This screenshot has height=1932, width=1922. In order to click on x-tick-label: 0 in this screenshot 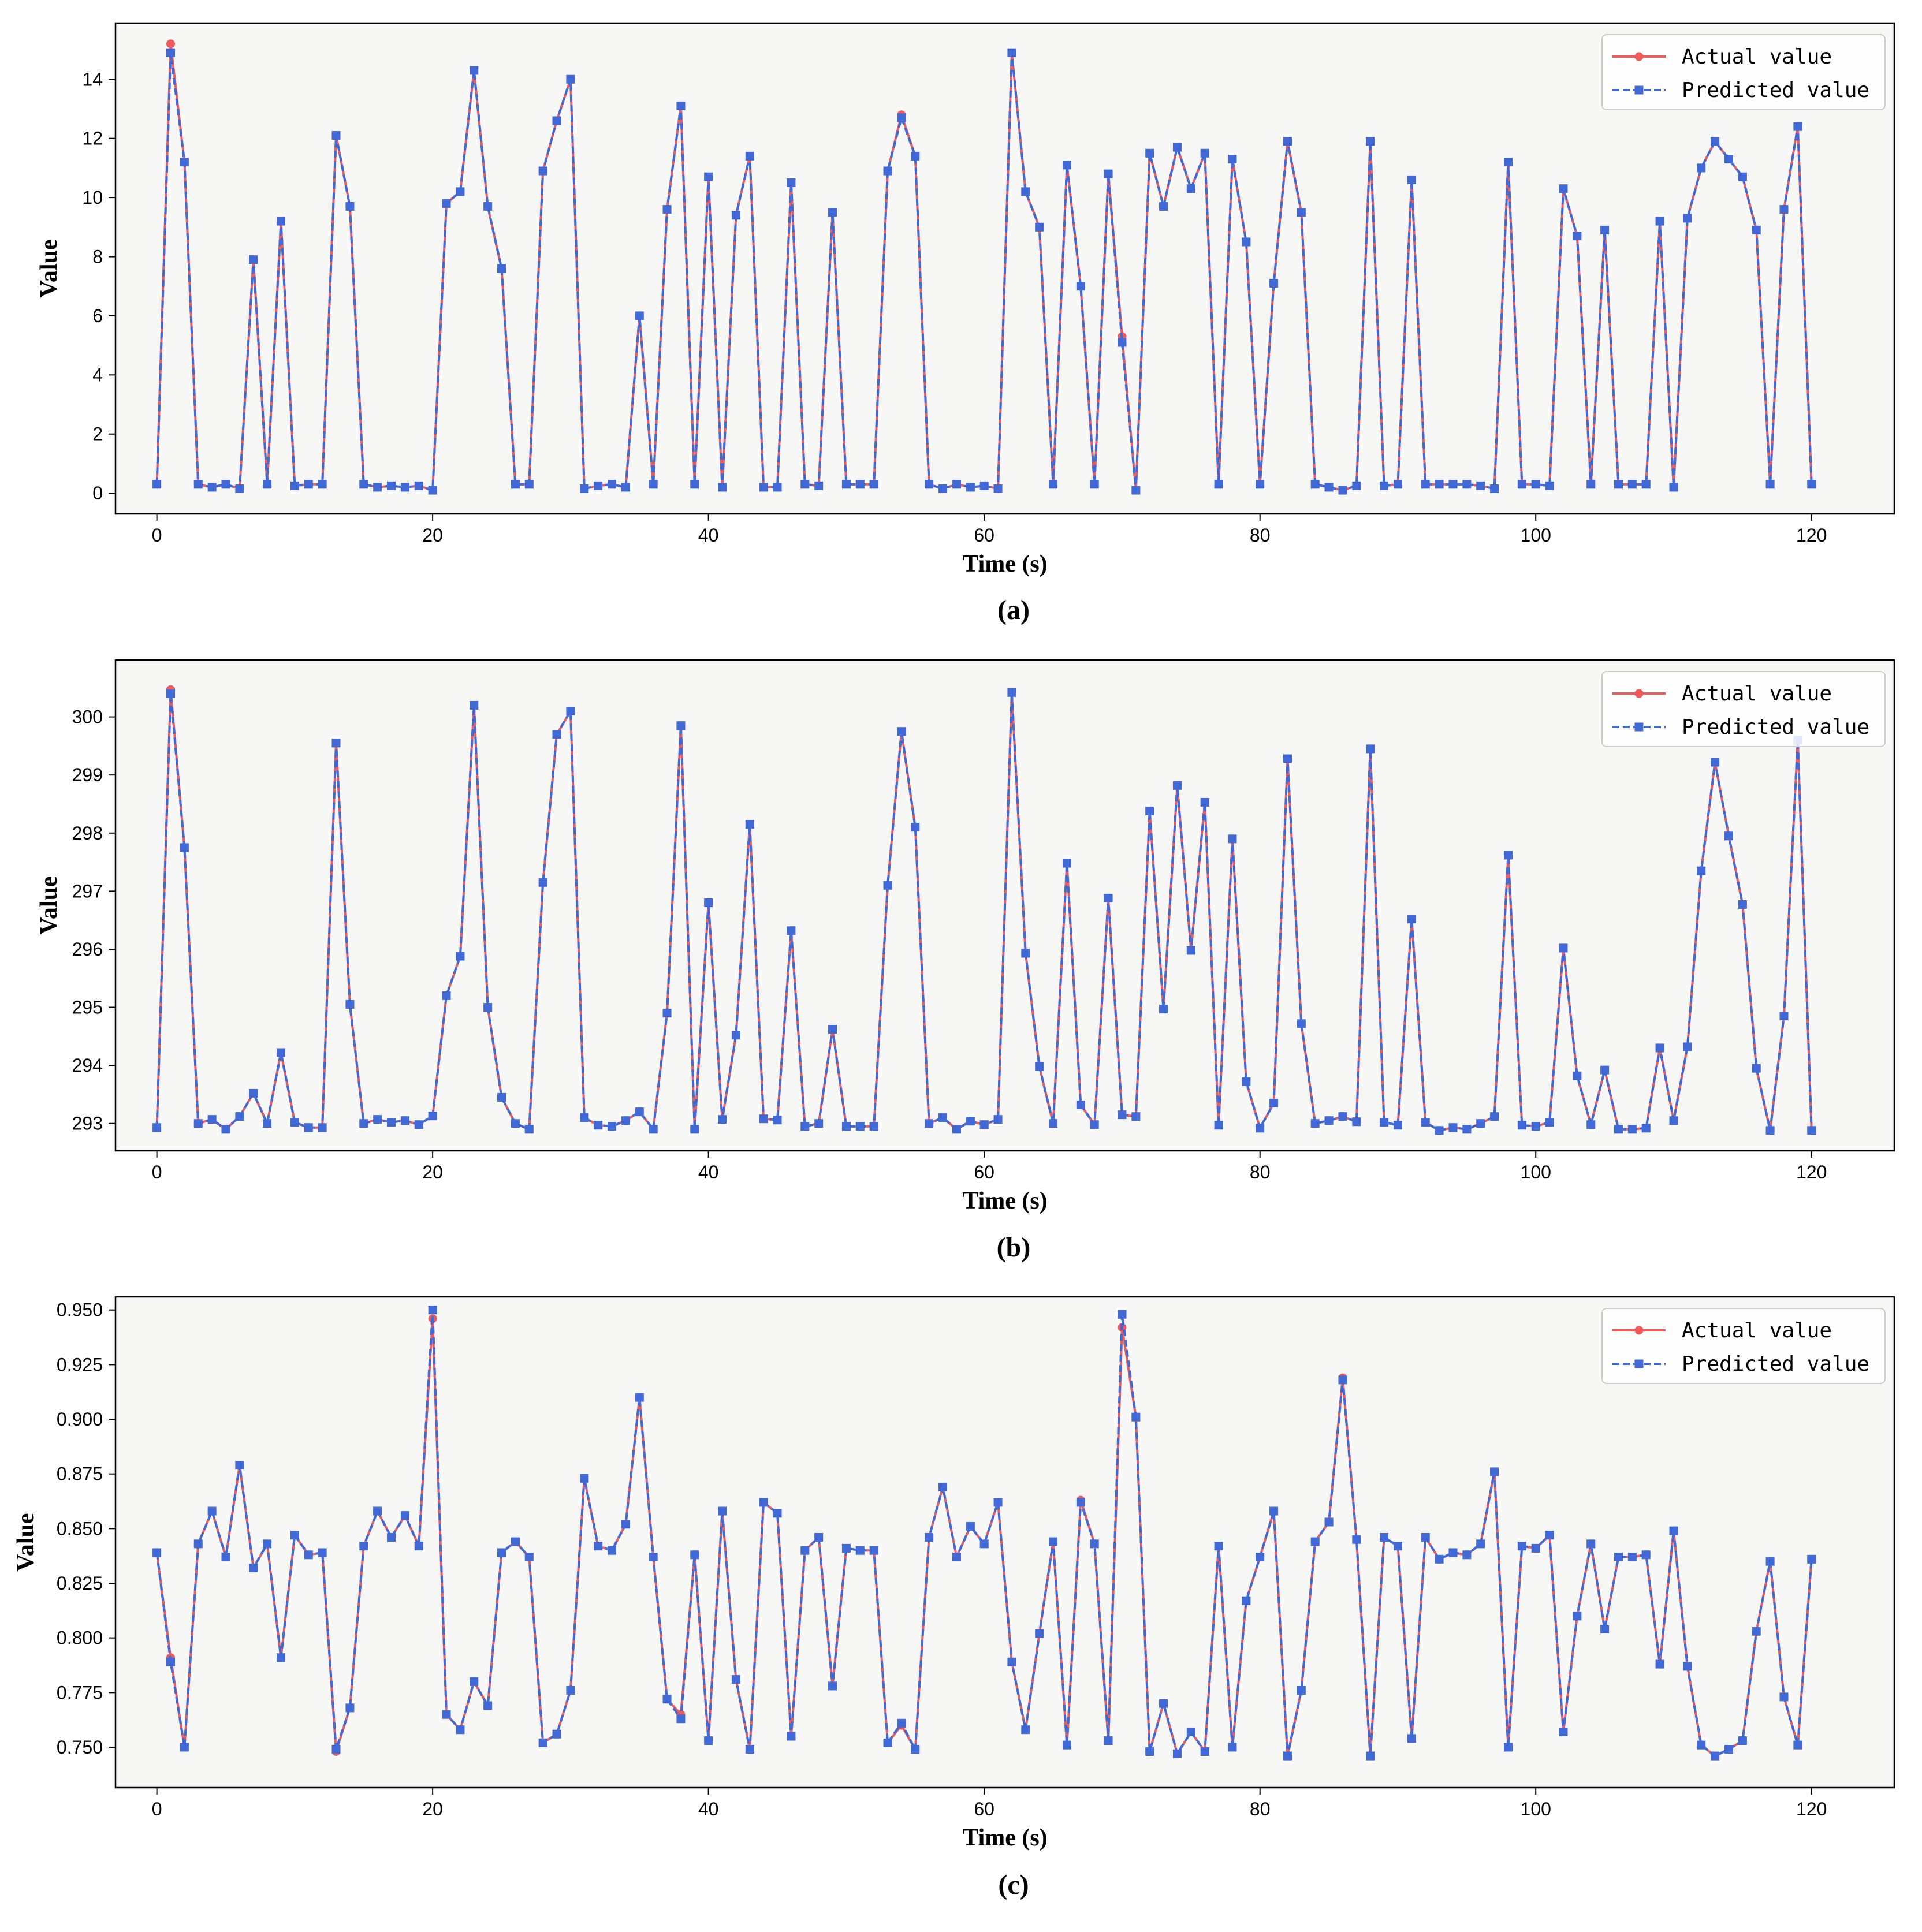, I will do `click(157, 1172)`.